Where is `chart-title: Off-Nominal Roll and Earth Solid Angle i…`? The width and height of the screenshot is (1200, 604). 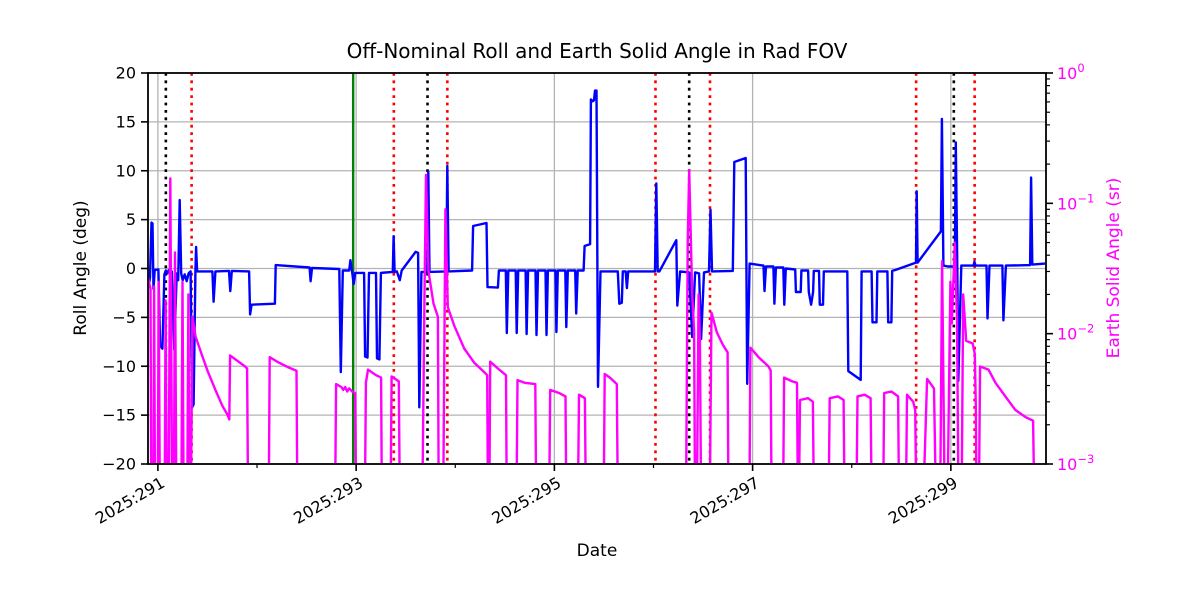 chart-title: Off-Nominal Roll and Earth Solid Angle i… is located at coordinates (597, 51).